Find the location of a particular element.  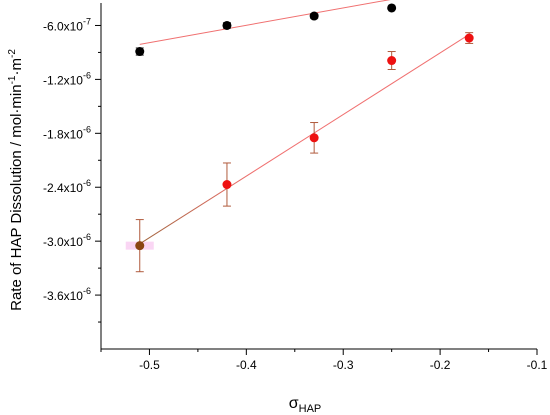

y-tick-label: -1.2x10⁻⁶ is located at coordinates (67, 78).